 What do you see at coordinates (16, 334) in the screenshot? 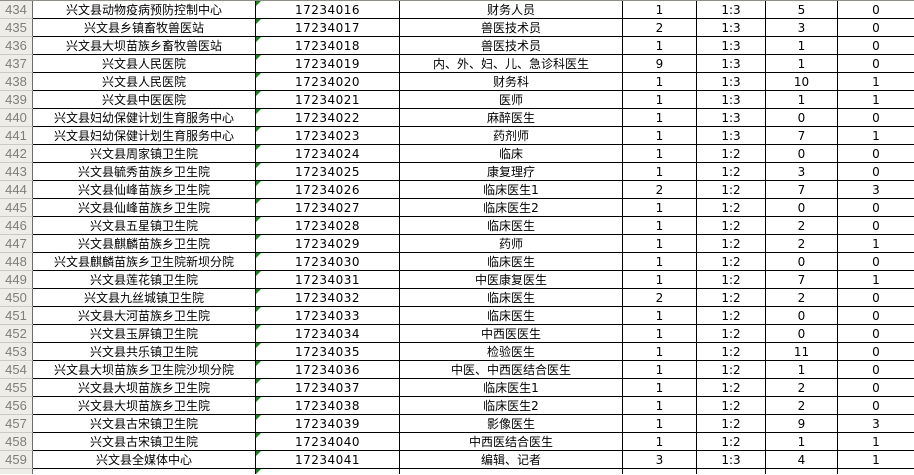
I see `row-number-header: 452` at bounding box center [16, 334].